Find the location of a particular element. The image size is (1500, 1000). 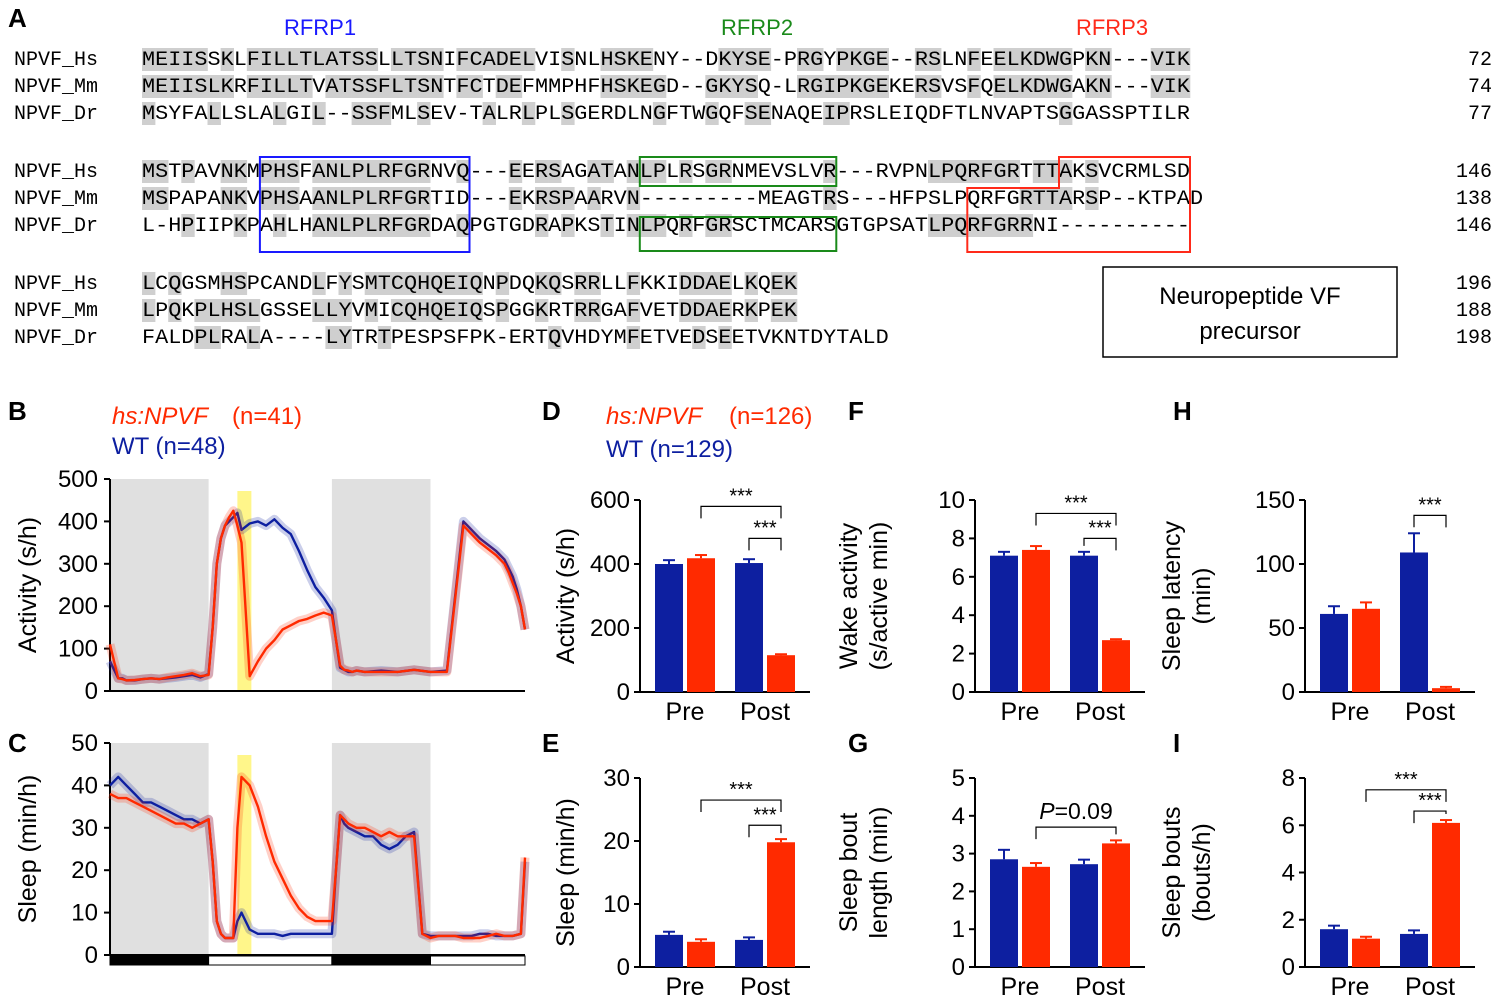

sequence-name: NPVF_Dr is located at coordinates (56, 114).